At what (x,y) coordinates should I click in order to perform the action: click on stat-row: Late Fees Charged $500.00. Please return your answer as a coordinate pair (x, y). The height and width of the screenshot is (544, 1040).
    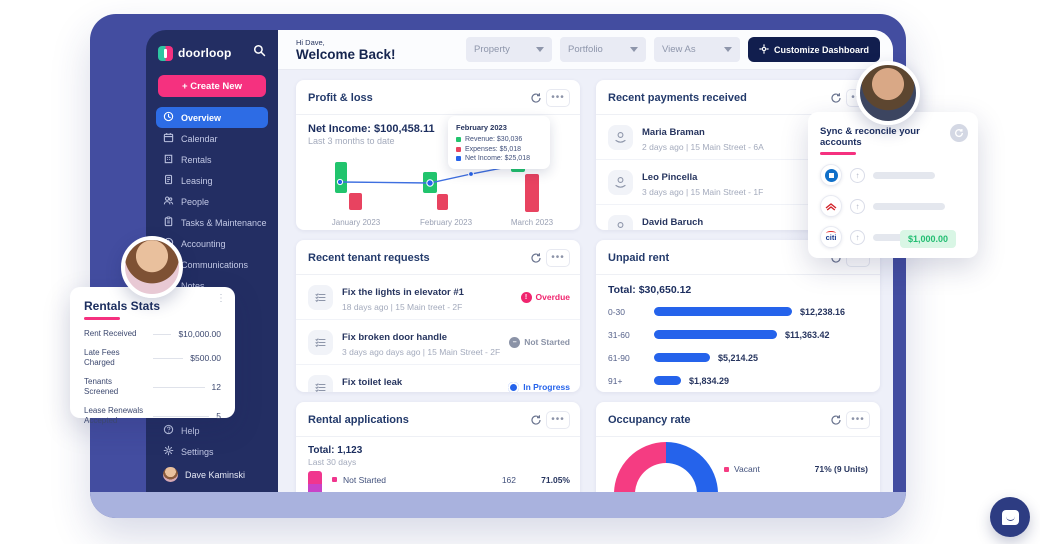
    Looking at the image, I should click on (152, 357).